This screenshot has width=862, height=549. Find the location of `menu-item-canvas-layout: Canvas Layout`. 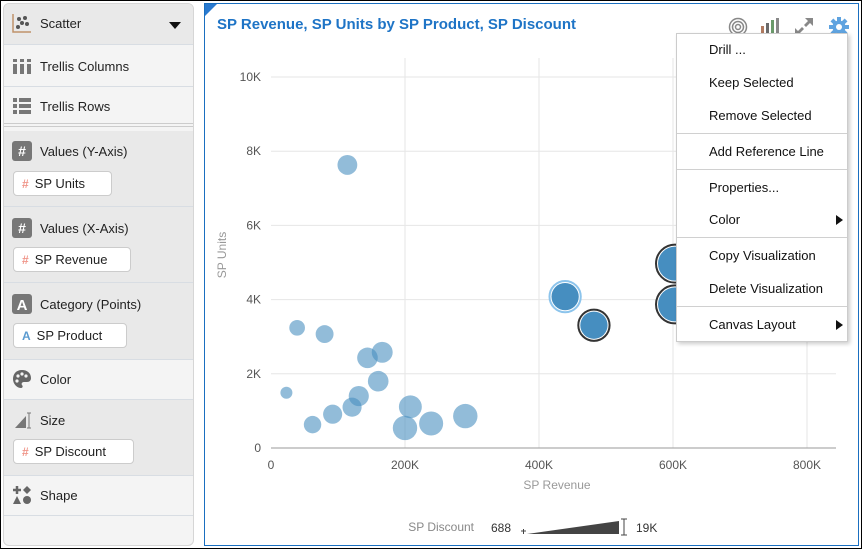

menu-item-canvas-layout: Canvas Layout is located at coordinates (762, 325).